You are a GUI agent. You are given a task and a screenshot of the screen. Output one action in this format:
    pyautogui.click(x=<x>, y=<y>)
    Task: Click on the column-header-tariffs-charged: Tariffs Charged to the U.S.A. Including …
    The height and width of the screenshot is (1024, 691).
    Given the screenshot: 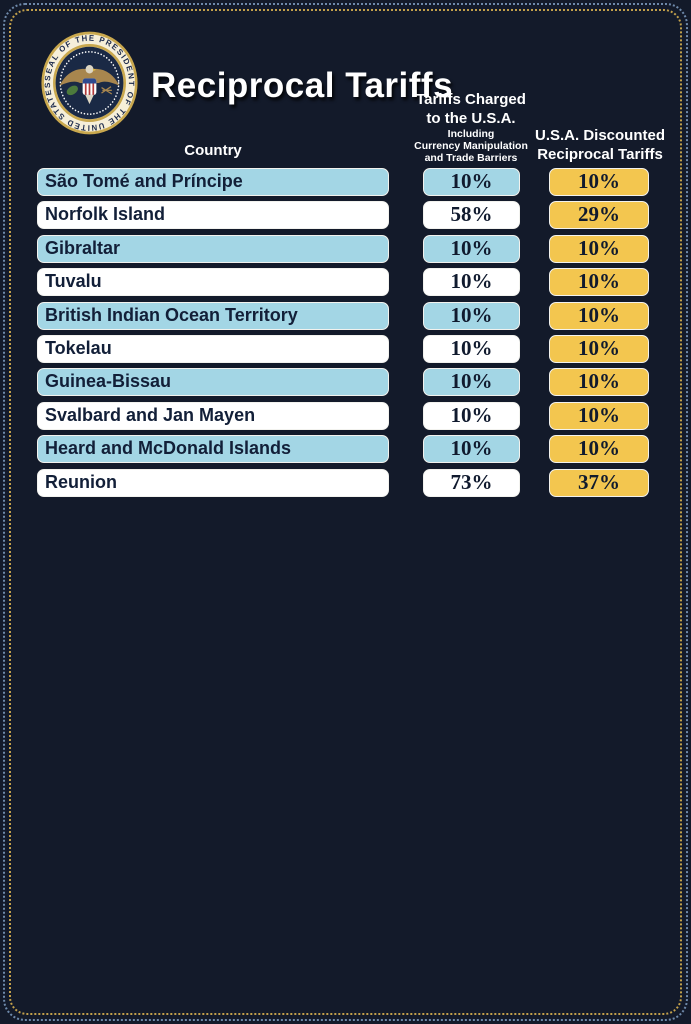 What is the action you would take?
    pyautogui.click(x=471, y=127)
    